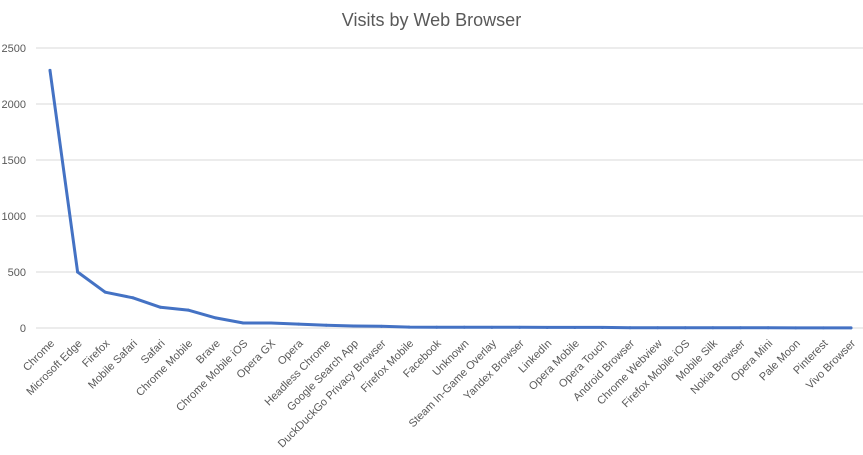 This screenshot has width=863, height=455. I want to click on x-tick-label: Vivo Browser, so click(831, 364).